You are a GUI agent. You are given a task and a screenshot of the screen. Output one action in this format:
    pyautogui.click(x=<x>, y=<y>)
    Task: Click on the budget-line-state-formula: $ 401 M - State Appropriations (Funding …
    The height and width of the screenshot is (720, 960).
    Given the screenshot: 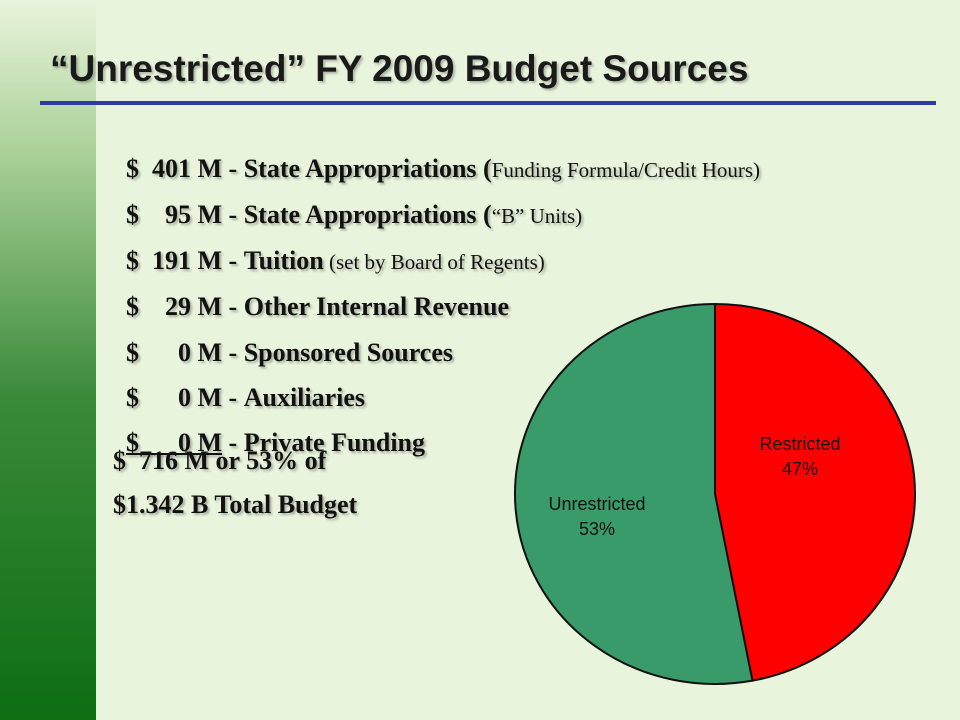 What is the action you would take?
    pyautogui.click(x=436, y=154)
    